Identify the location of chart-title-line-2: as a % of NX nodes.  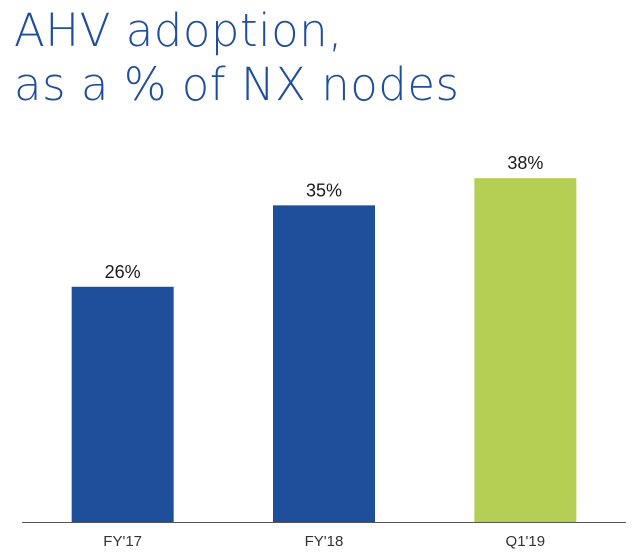
(237, 84).